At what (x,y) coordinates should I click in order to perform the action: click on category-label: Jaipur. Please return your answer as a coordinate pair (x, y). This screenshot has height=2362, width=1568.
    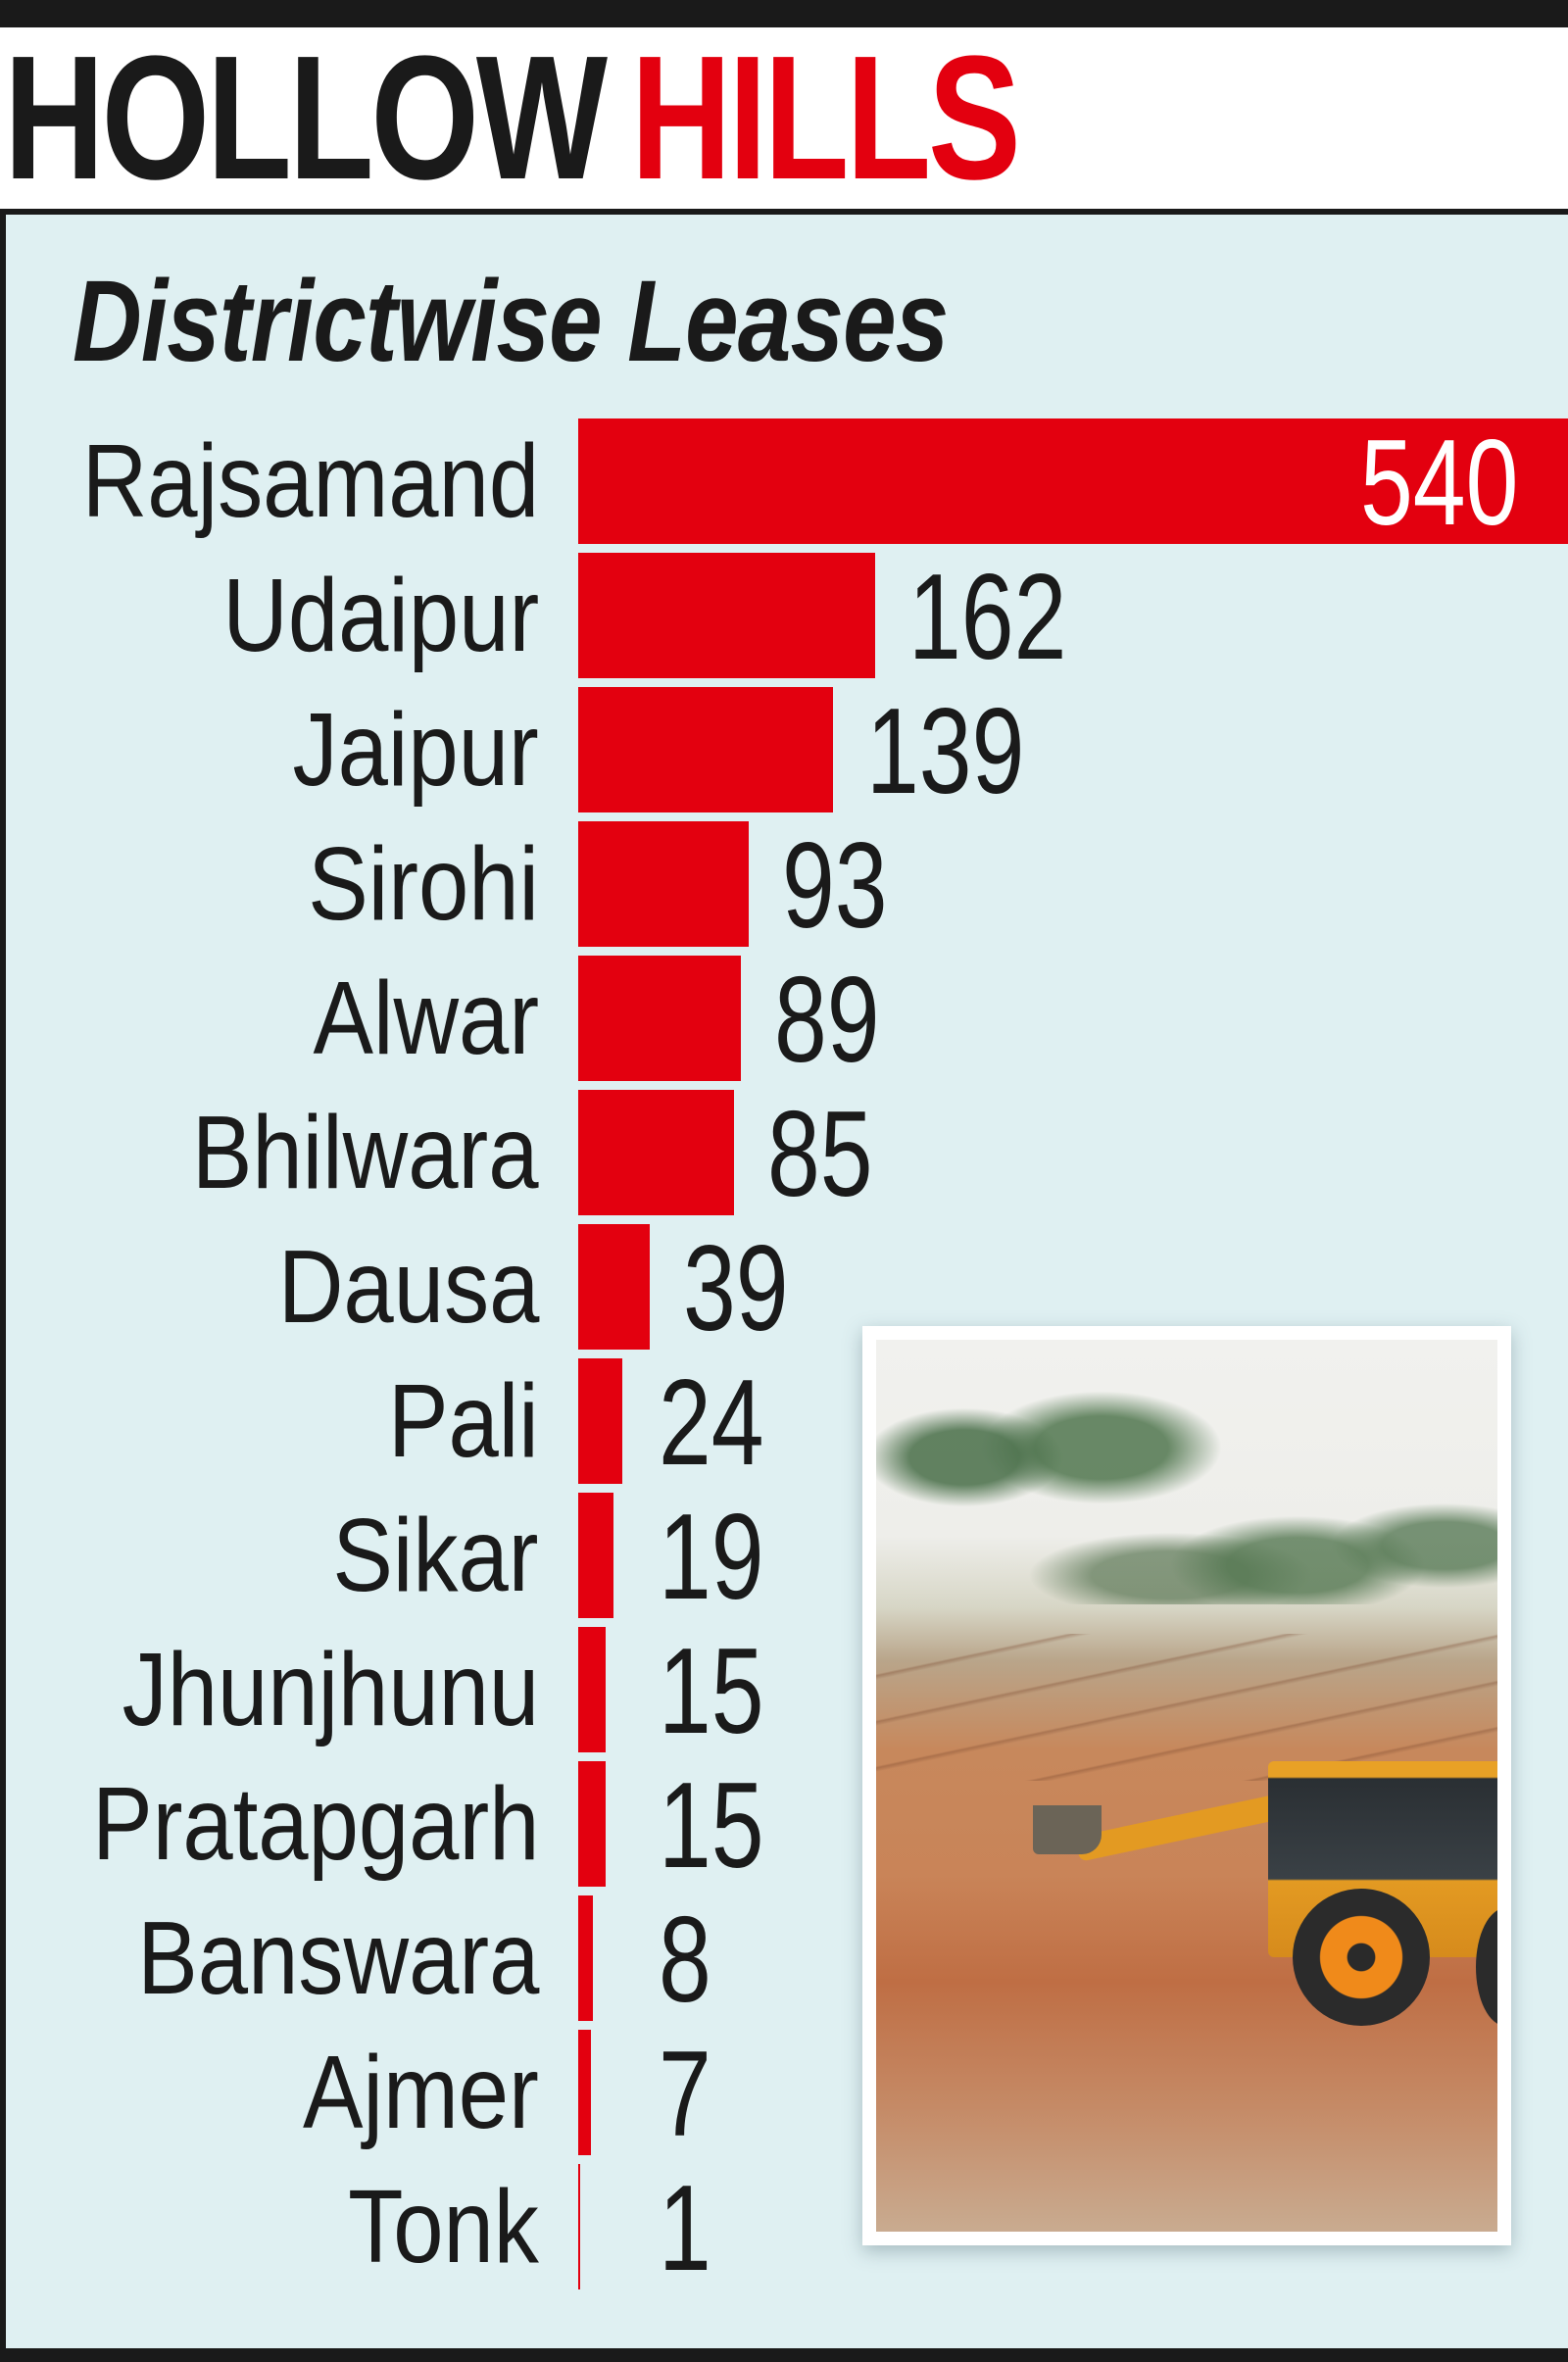
    Looking at the image, I should click on (415, 750).